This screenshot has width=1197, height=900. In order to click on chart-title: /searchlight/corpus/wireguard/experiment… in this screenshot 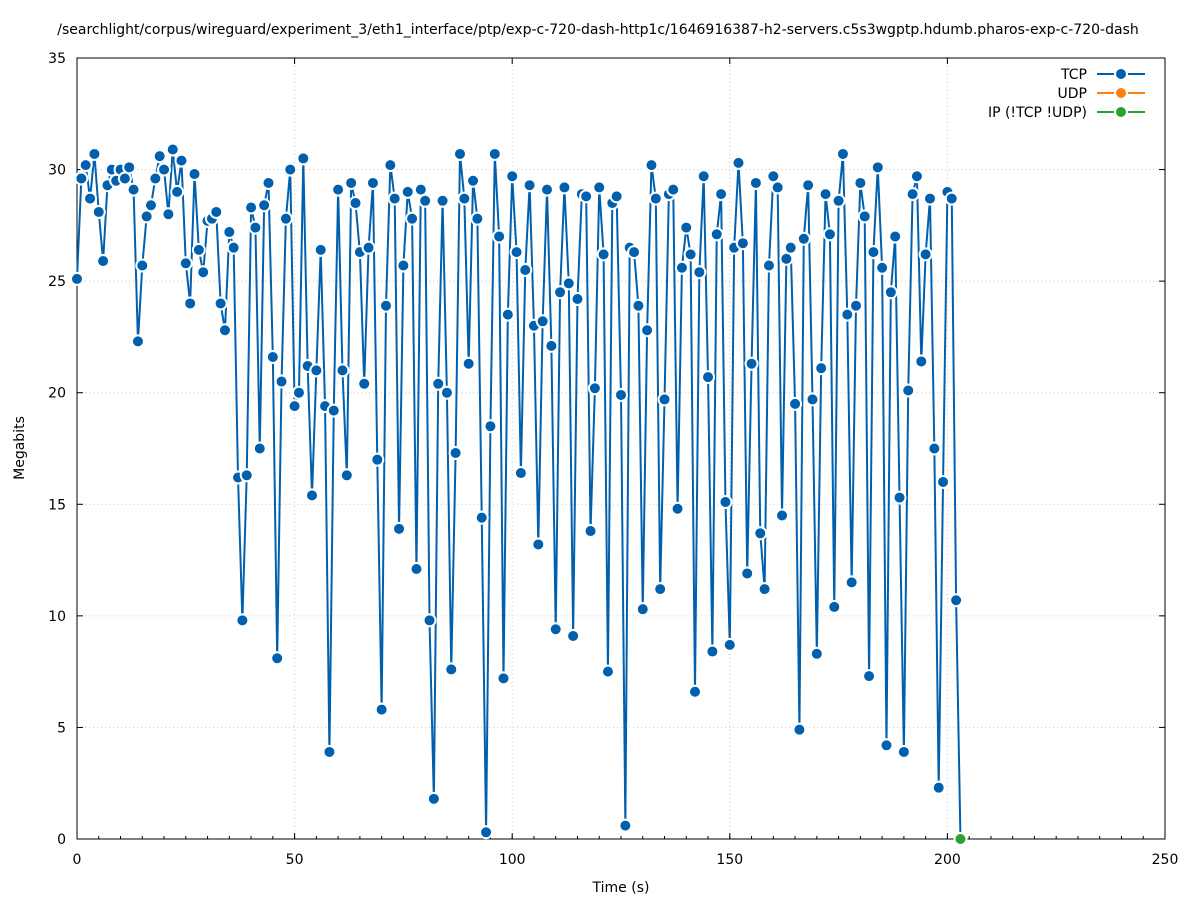, I will do `click(597, 30)`.